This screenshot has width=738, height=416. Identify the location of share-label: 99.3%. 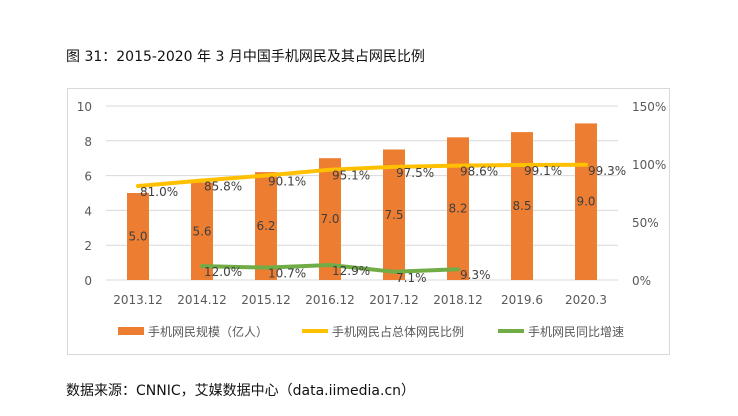
(607, 171).